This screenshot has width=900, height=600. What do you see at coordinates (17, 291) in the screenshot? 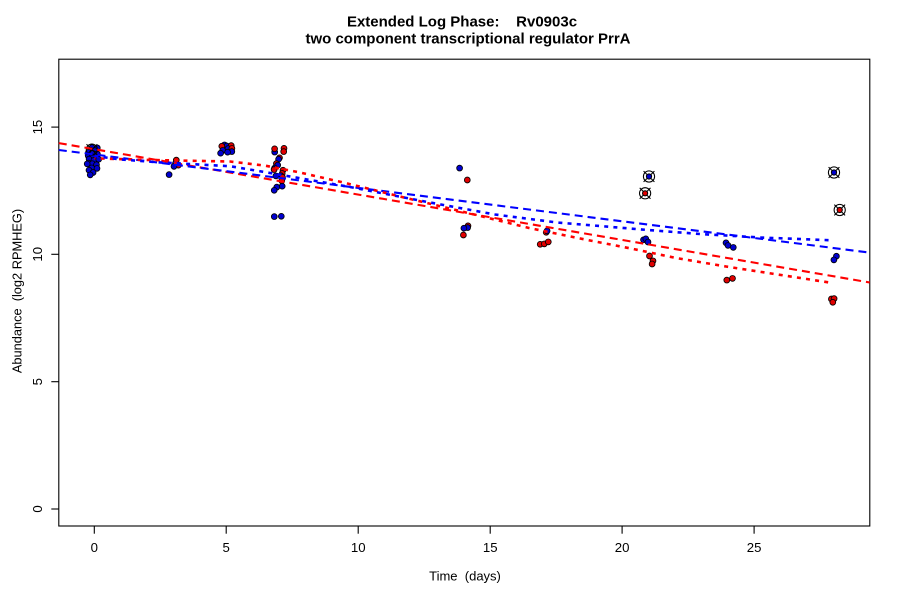
I see `svg-text: Abundance (log2 RPMHEG)` at bounding box center [17, 291].